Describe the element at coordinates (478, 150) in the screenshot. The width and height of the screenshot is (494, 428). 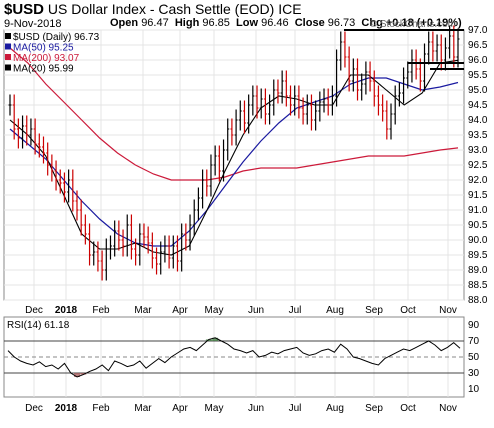
I see `price-y-tick-label: 93.0` at that location.